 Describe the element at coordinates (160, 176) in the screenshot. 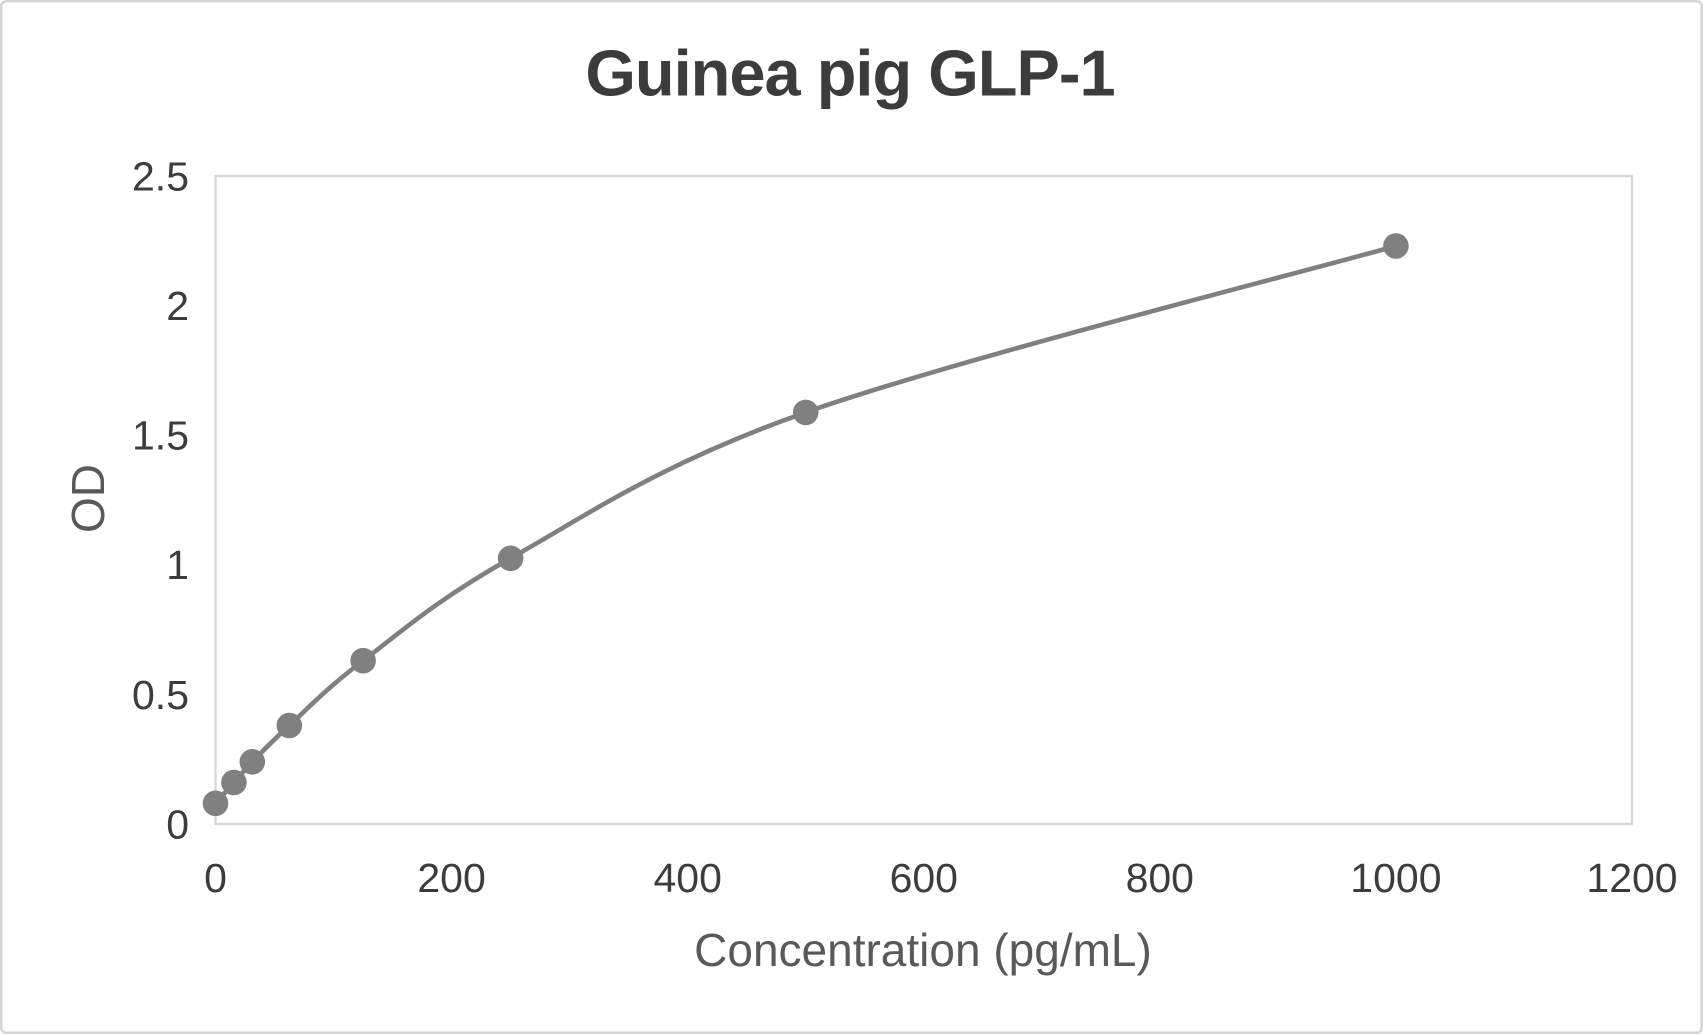

I see `svg-text: 2.5` at that location.